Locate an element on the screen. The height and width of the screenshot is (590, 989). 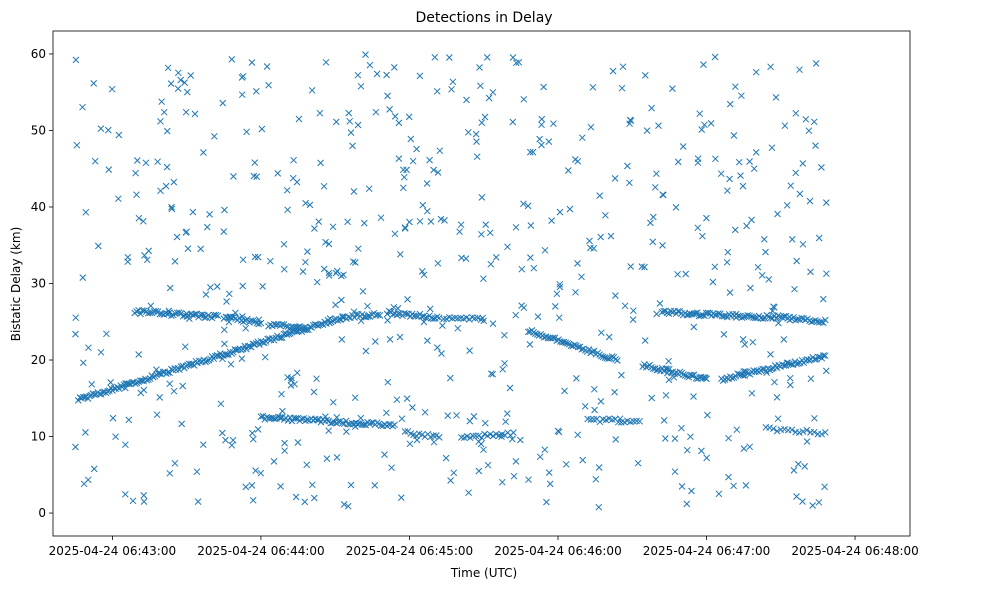
y-axis: 0 10 20 30 40 50 60 is located at coordinates (42, 283).